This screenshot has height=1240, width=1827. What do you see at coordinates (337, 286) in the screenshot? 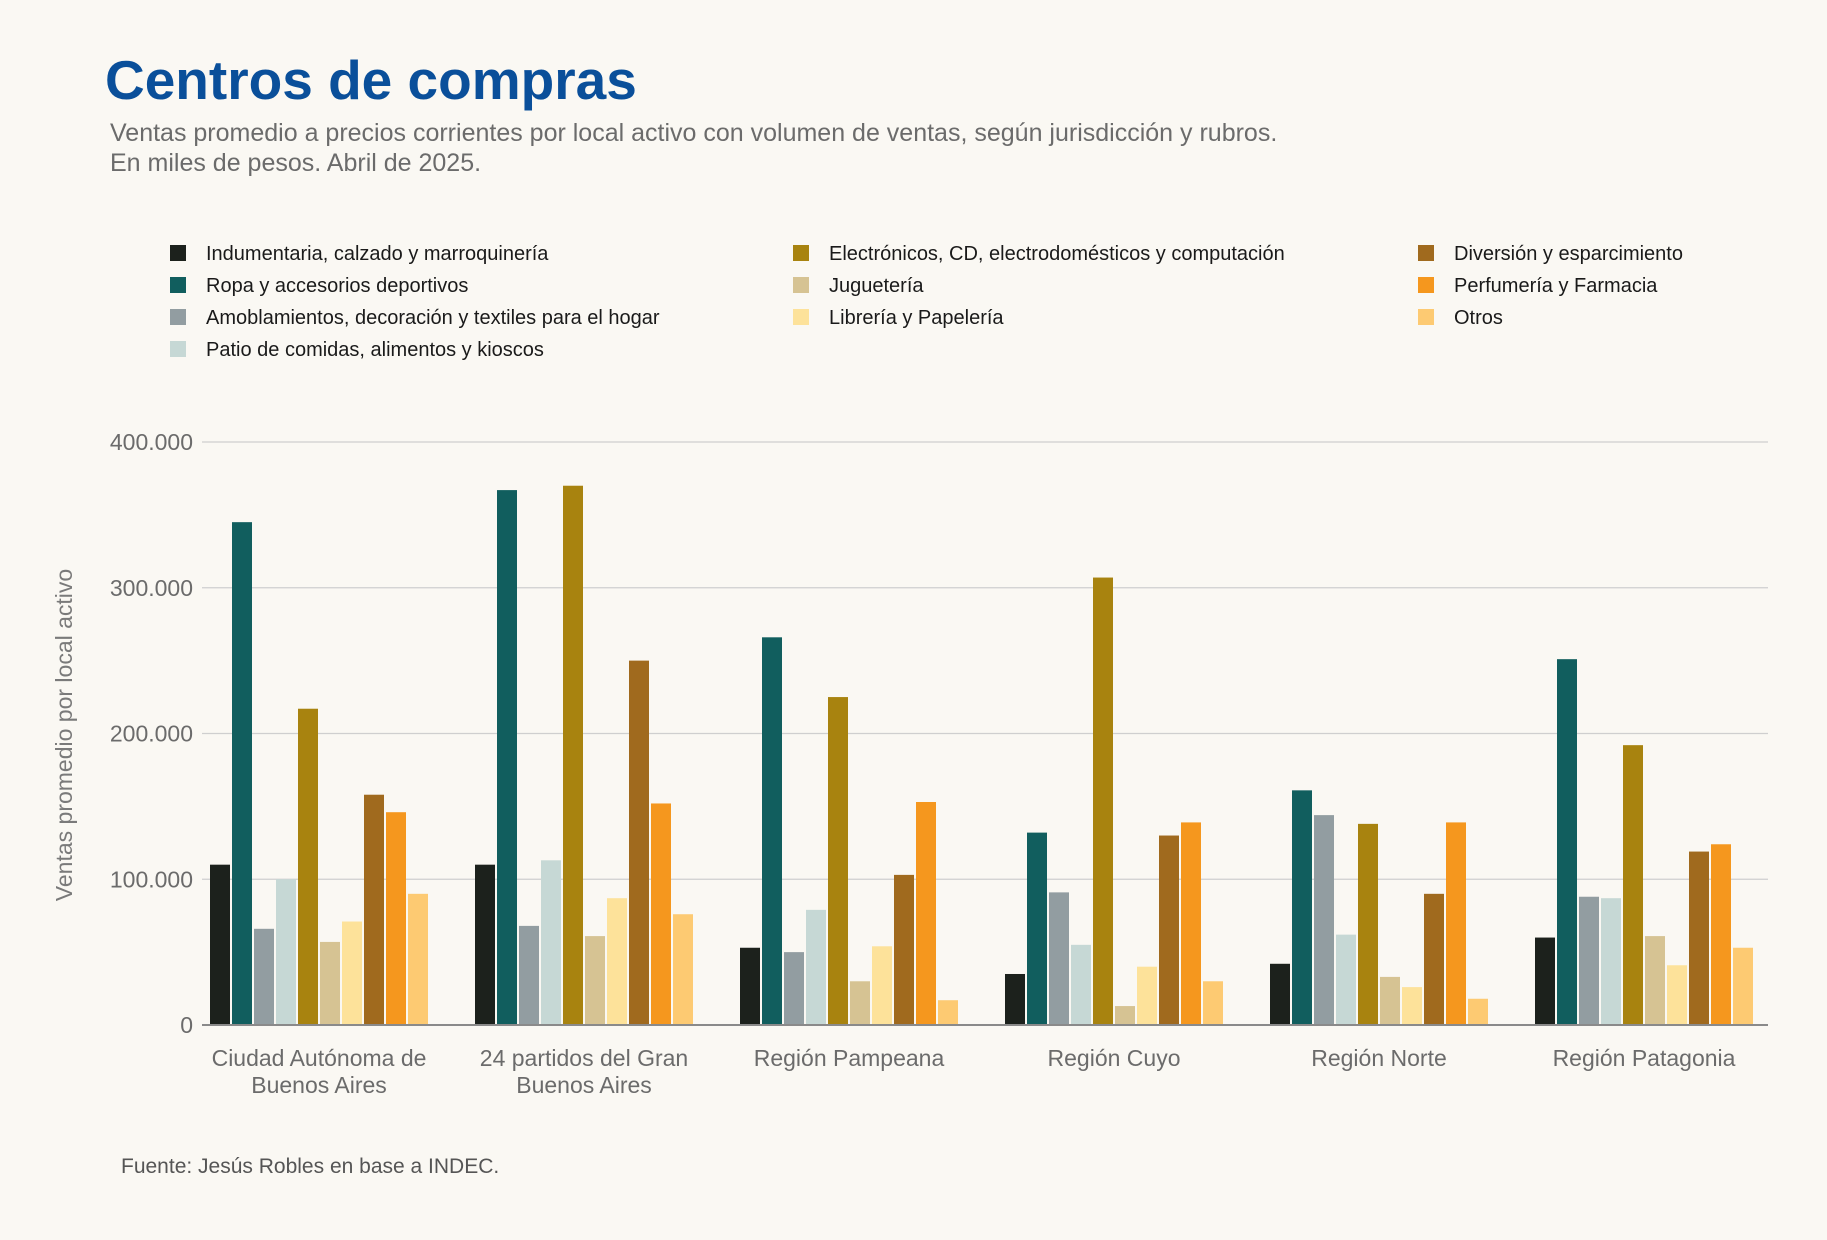
I see `legend-label: Ropa y accesorios deportivos` at bounding box center [337, 286].